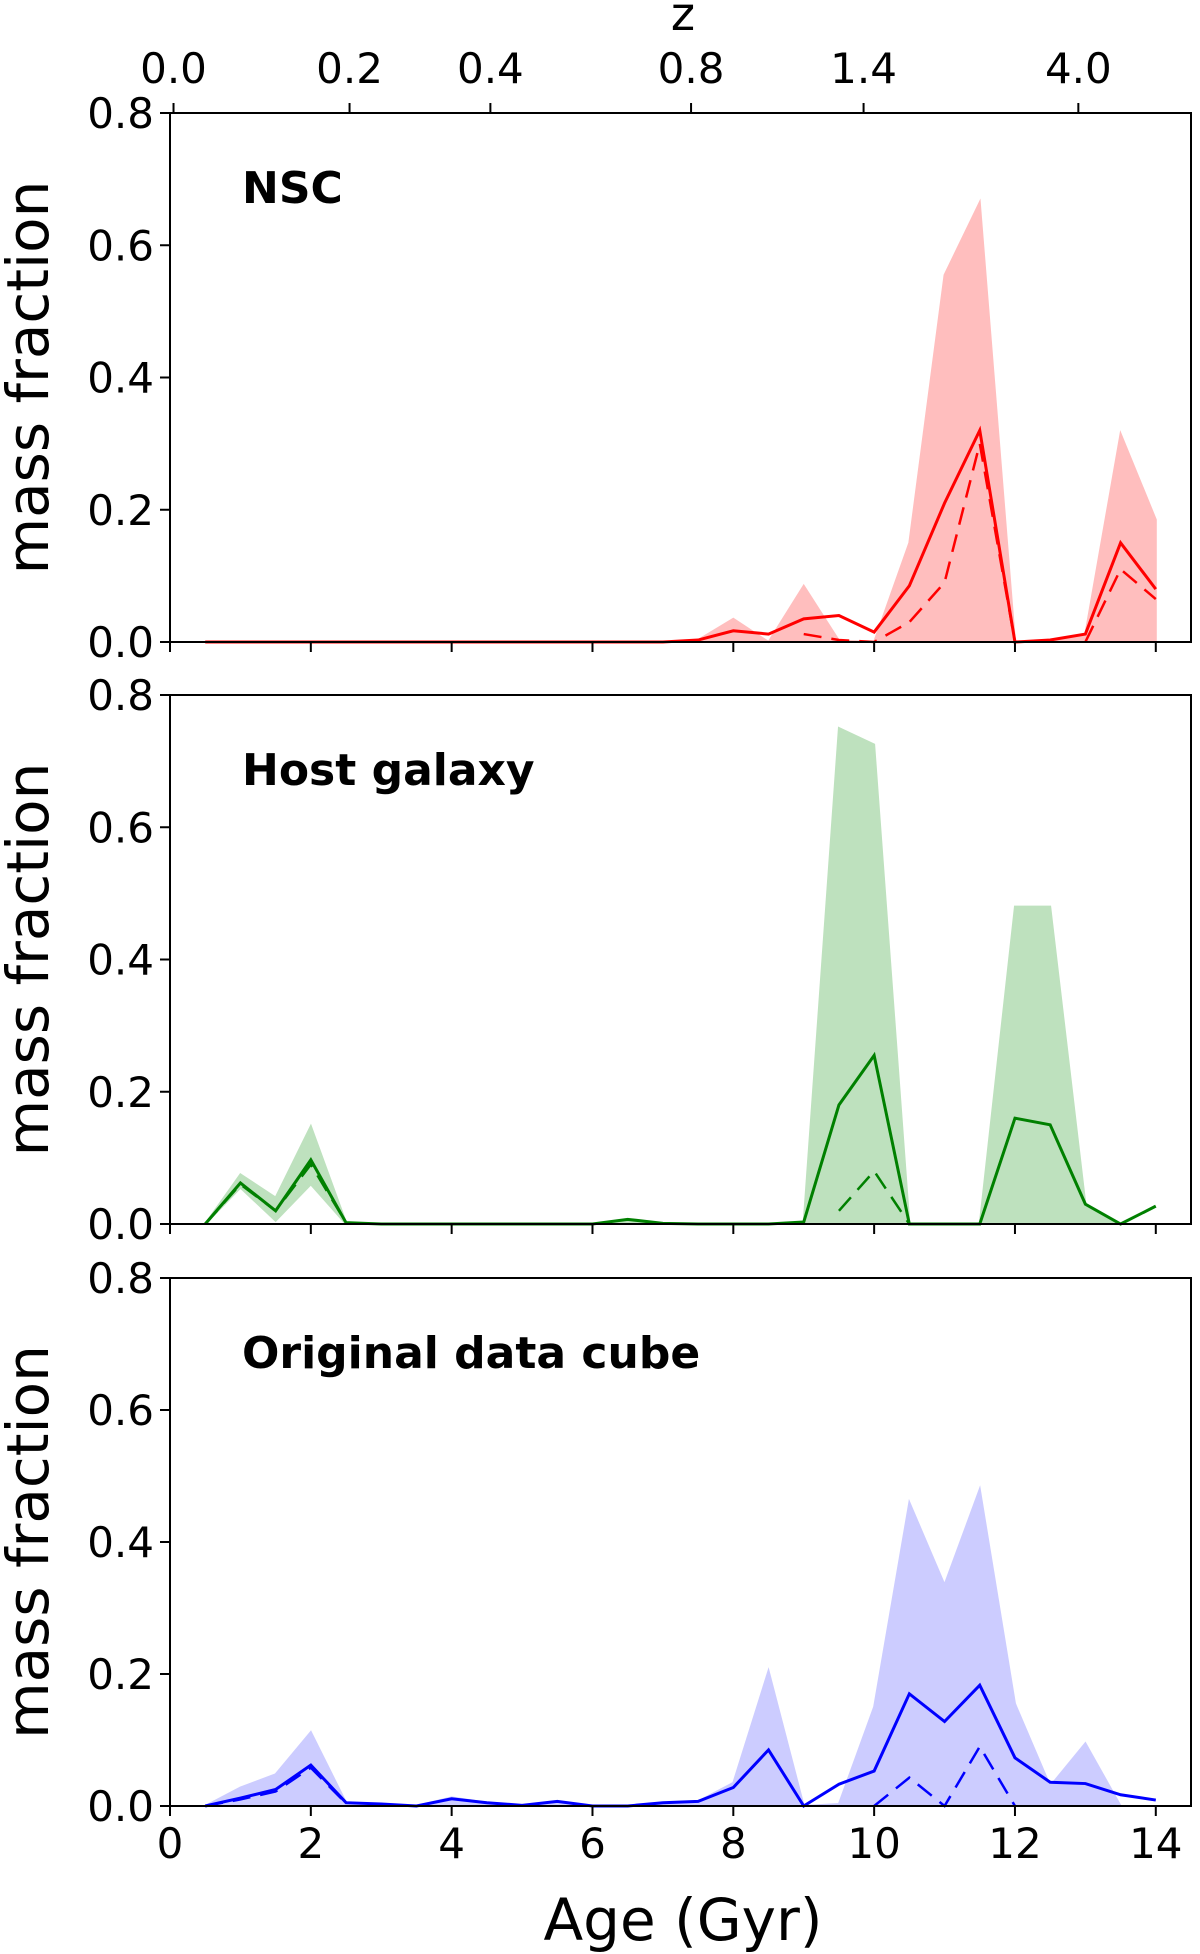  I want to click on x-tick-label: 0, so click(170, 1843).